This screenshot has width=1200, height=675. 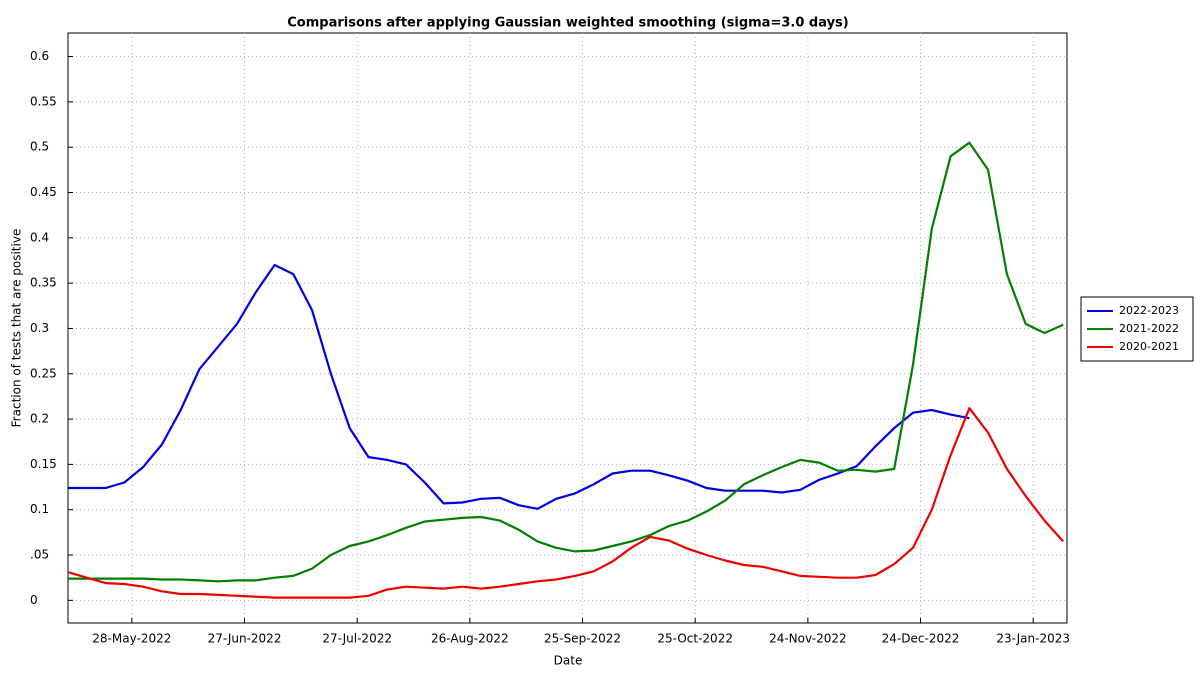 What do you see at coordinates (43, 101) in the screenshot?
I see `y-tick-label: 0.55` at bounding box center [43, 101].